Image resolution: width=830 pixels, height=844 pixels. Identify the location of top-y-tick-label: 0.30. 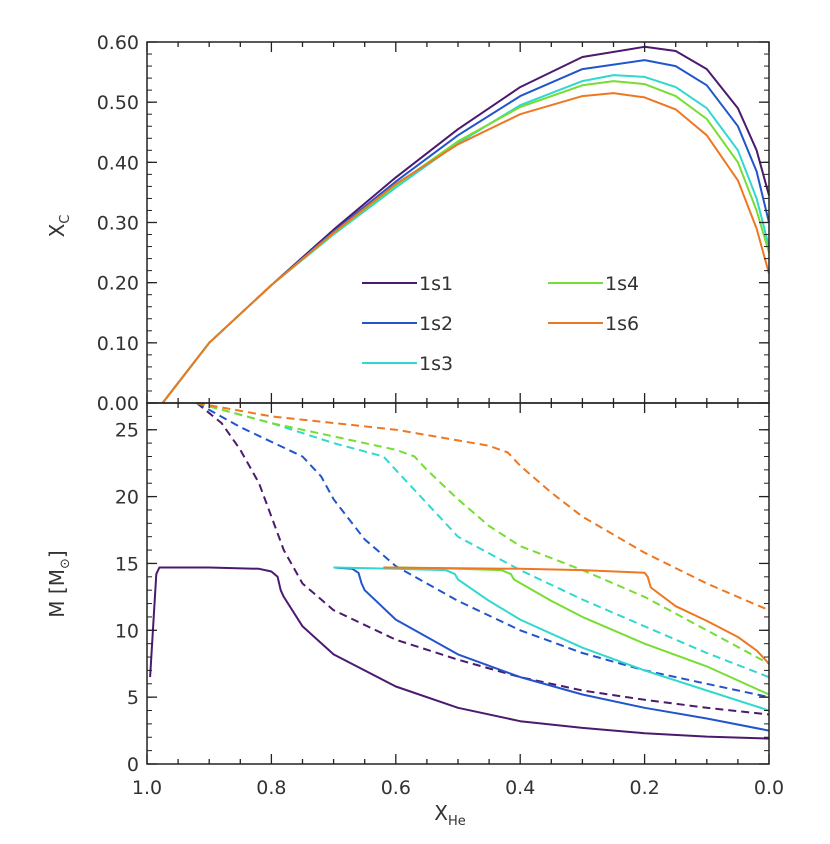
(118, 224).